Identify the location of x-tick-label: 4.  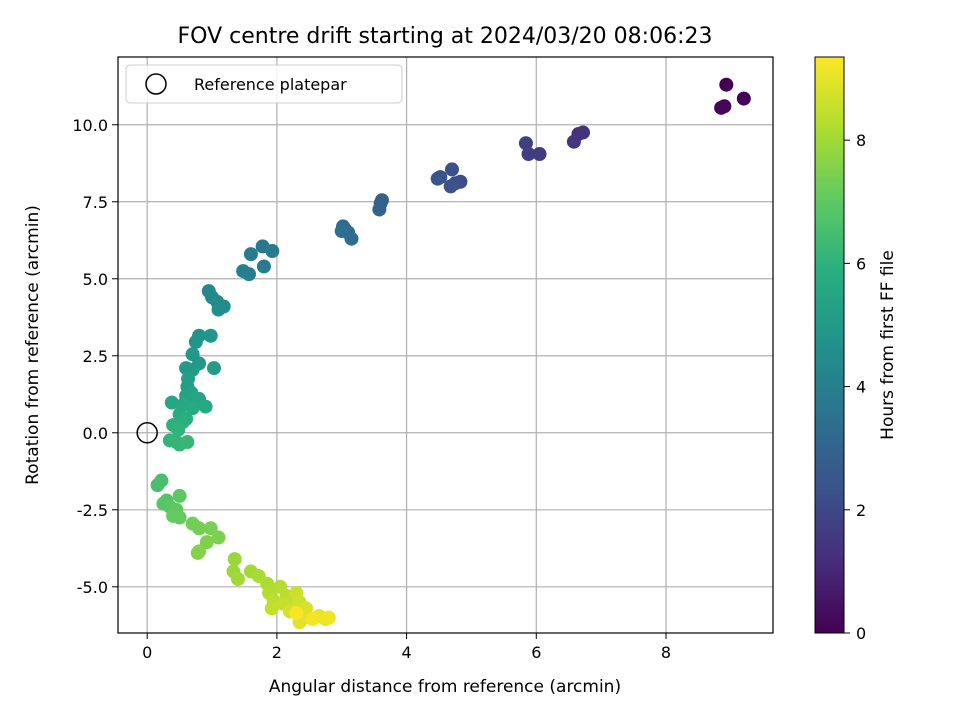
(406, 652).